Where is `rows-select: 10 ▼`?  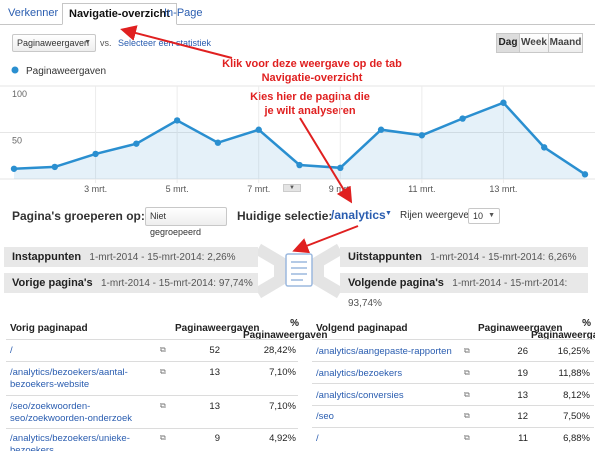
rows-select: 10 ▼ is located at coordinates (484, 216).